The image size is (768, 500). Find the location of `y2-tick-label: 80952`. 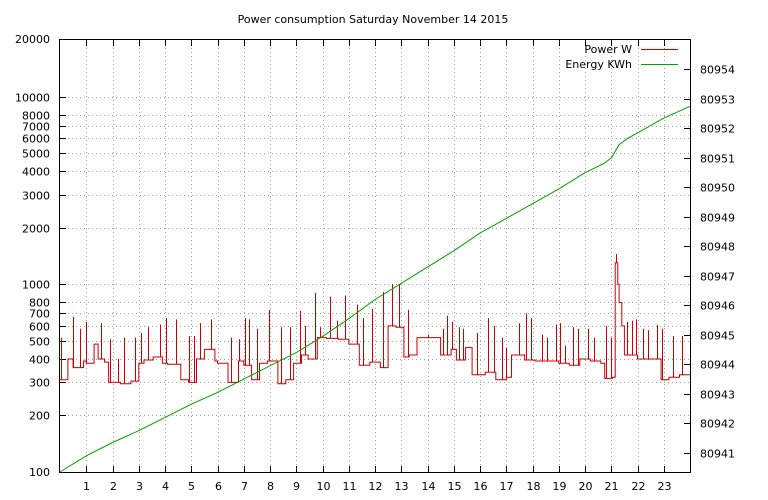

y2-tick-label: 80952 is located at coordinates (717, 129).